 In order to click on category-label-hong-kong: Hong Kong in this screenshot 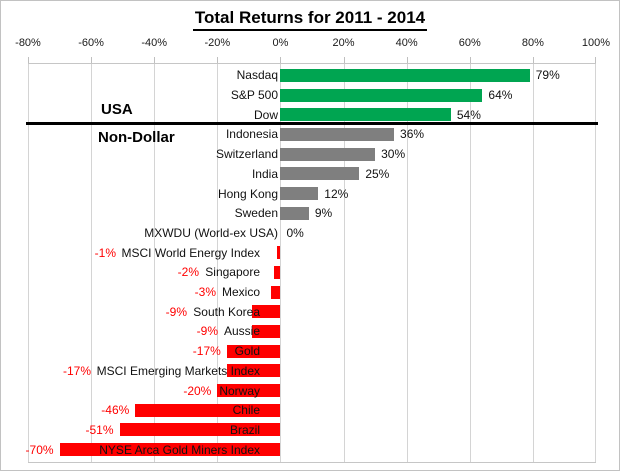, I will do `click(247, 193)`.